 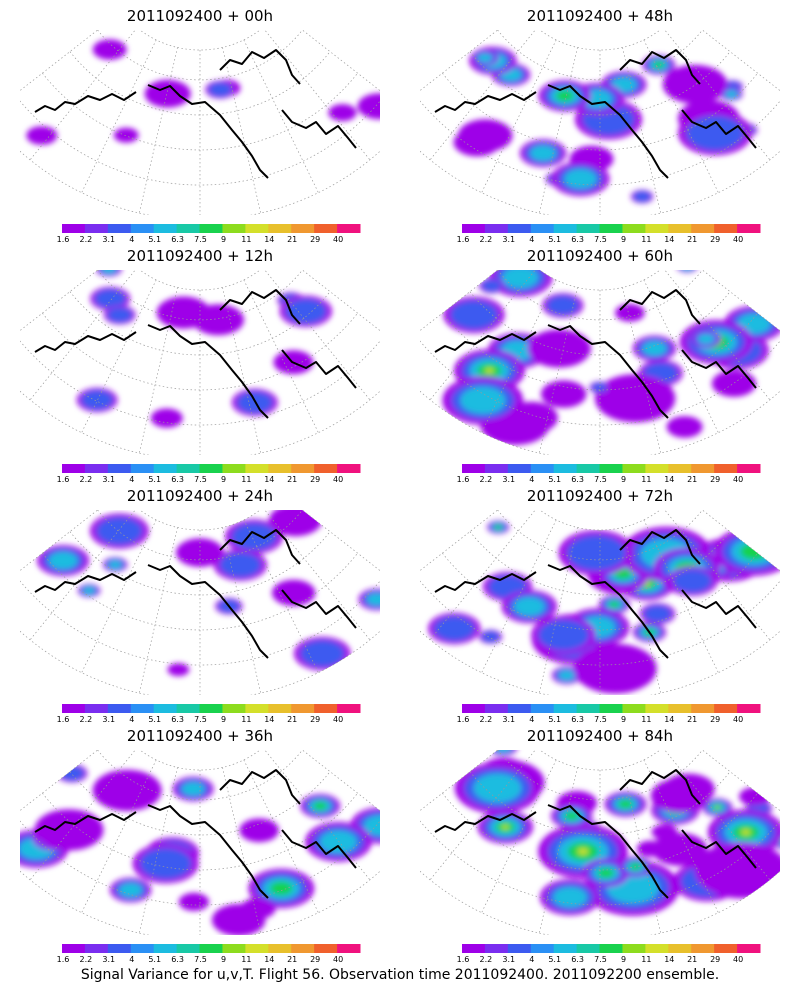 I want to click on coastlines, so click(x=595, y=114).